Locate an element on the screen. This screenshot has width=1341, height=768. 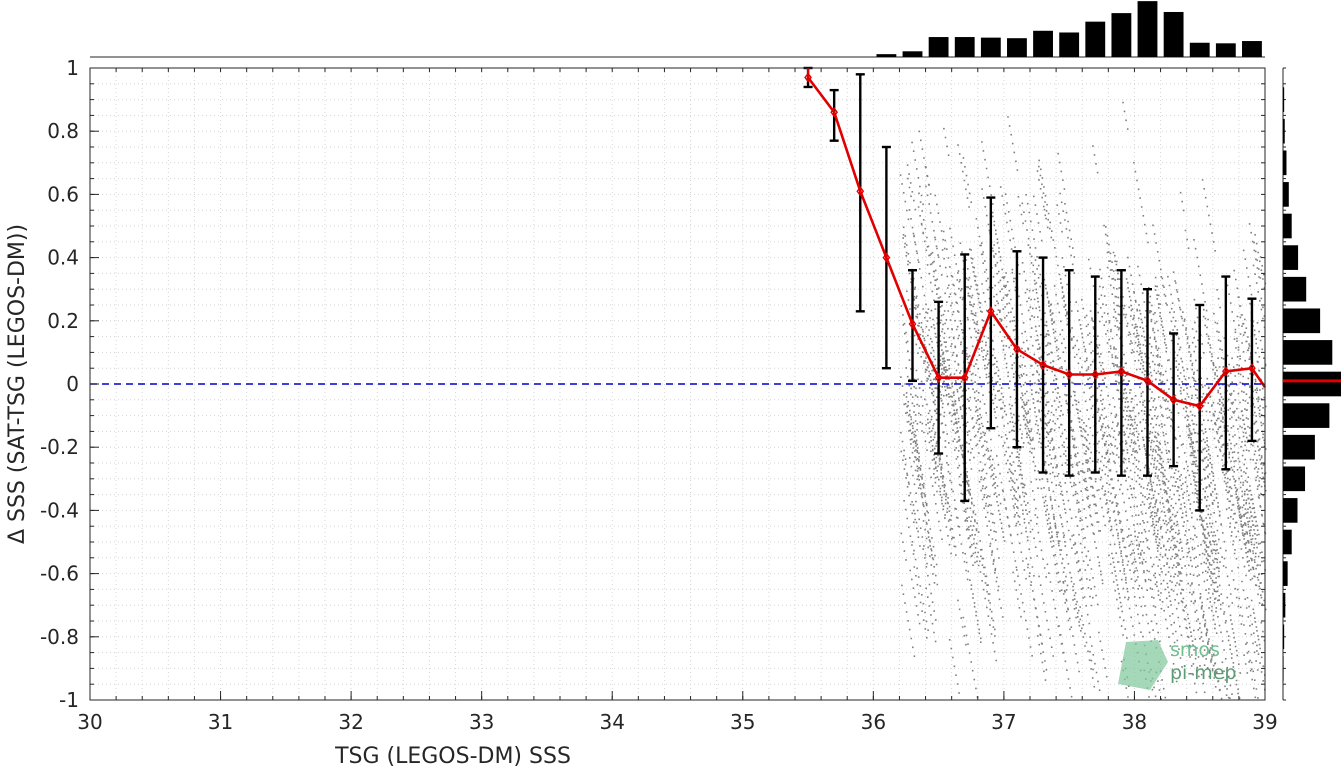
x-tick-label: 36 is located at coordinates (873, 722).